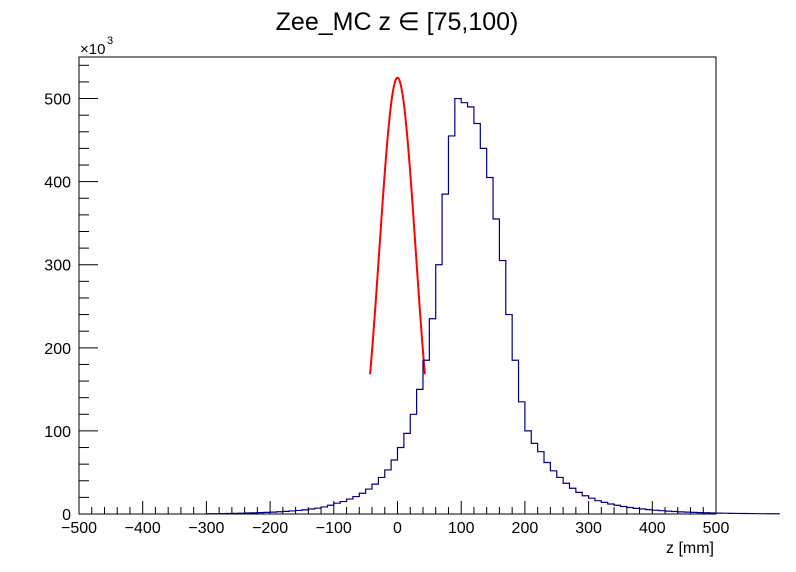 Image resolution: width=796 pixels, height=572 pixels. Describe the element at coordinates (397, 528) in the screenshot. I see `x-tick-label: 0` at that location.